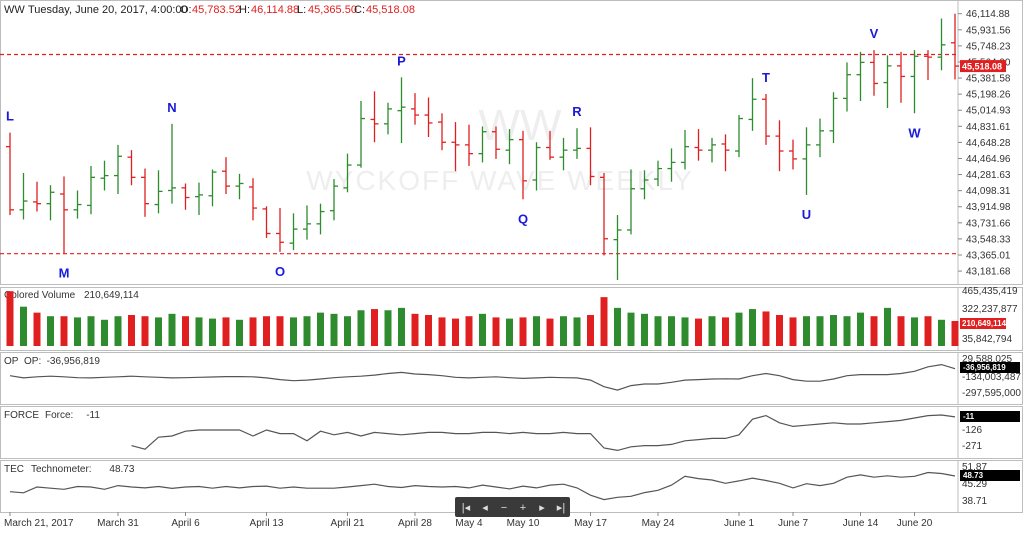 Image resolution: width=1024 pixels, height=535 pixels. Describe the element at coordinates (974, 484) in the screenshot. I see `tec-tick-label: 45.29` at that location.